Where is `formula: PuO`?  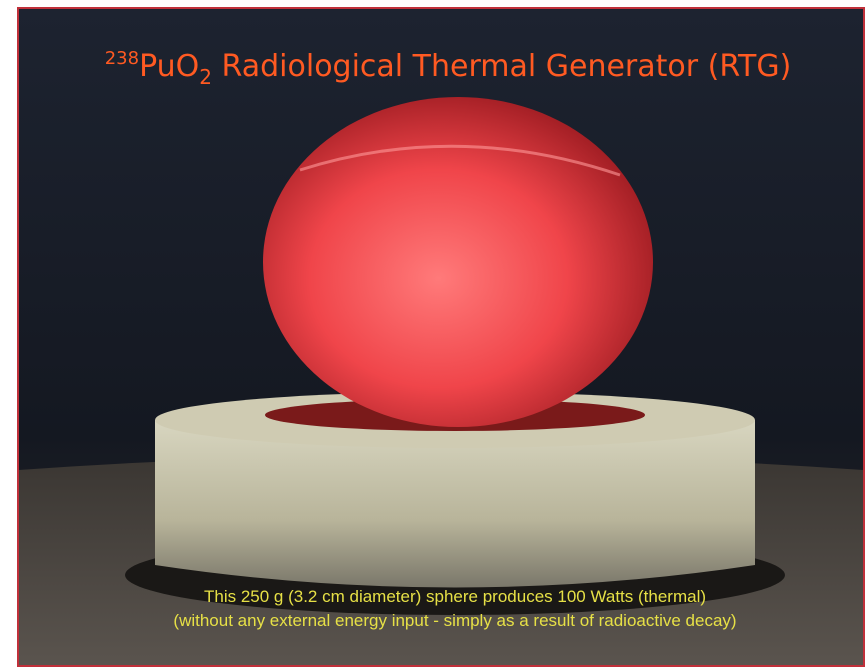 formula: PuO is located at coordinates (169, 66).